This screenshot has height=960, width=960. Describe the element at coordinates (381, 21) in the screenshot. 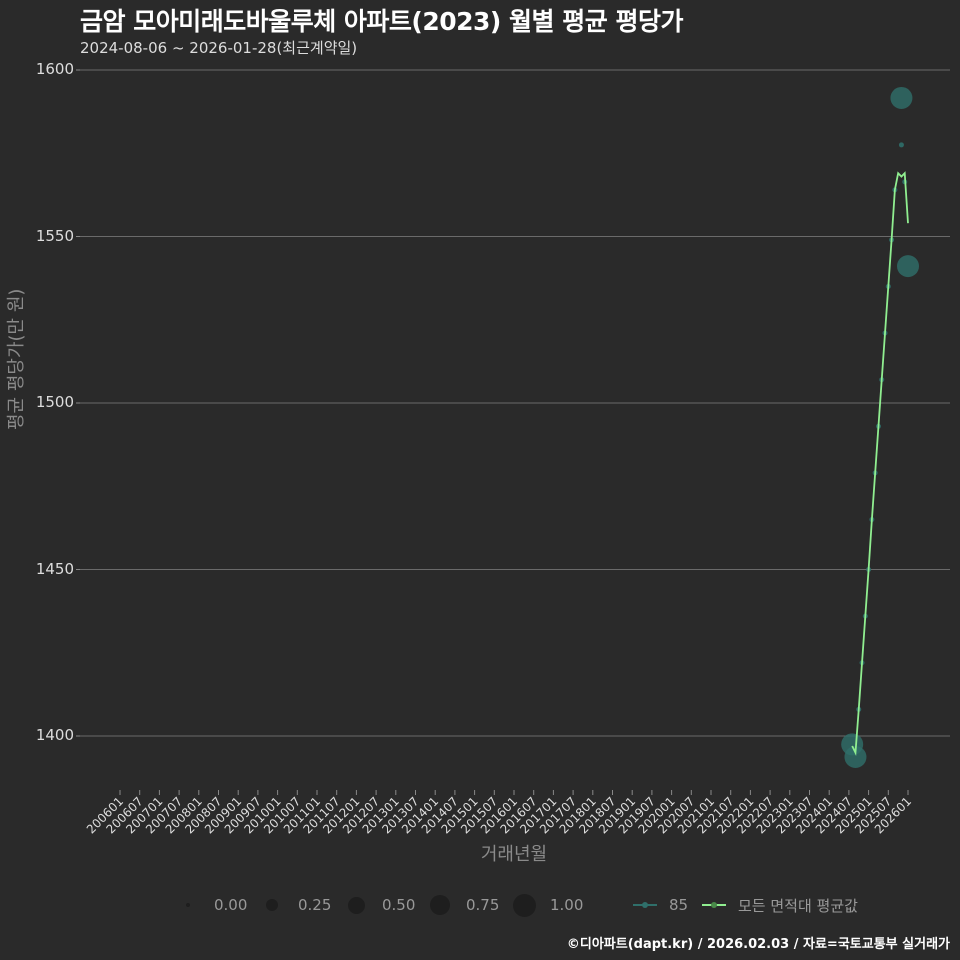

I see `chart-title: 금암 모아미래도바울루체 아파트(2023) 월별 평균 평당가` at that location.